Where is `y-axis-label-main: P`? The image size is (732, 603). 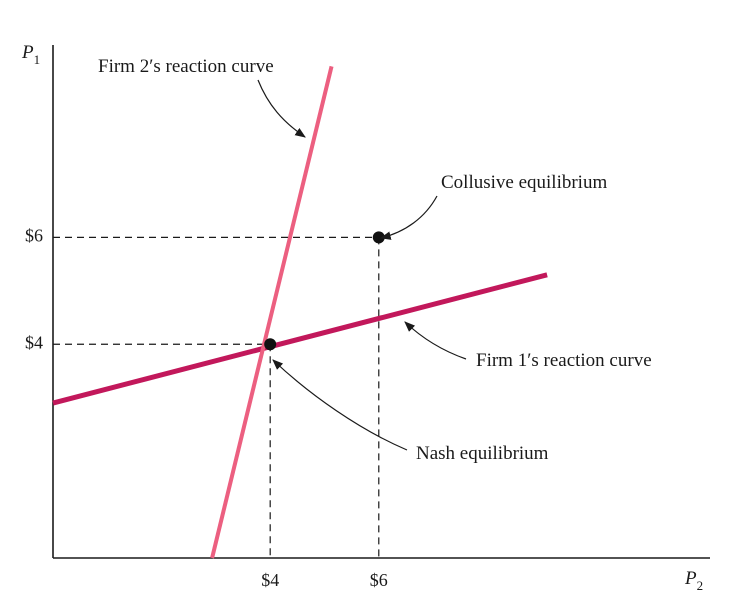 y-axis-label-main: P is located at coordinates (27, 52).